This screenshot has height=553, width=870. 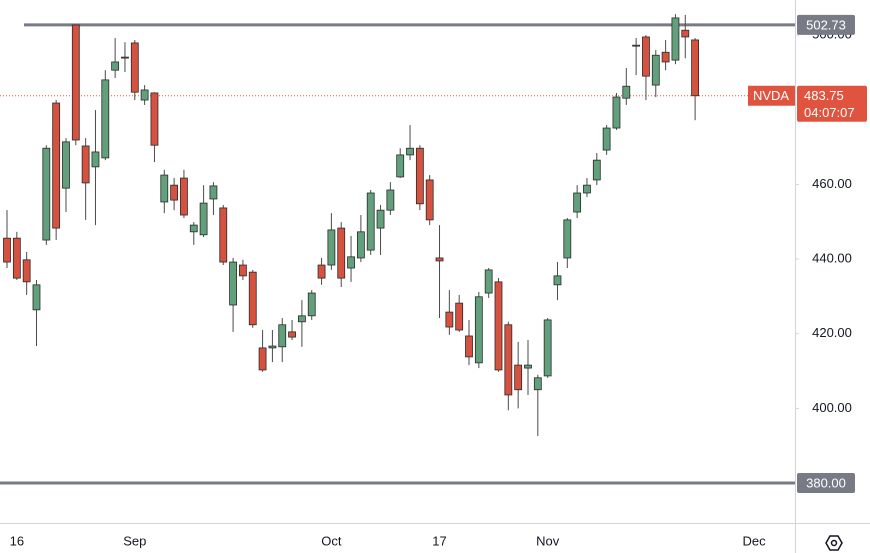 I want to click on price-label: 502.73, so click(x=826, y=24).